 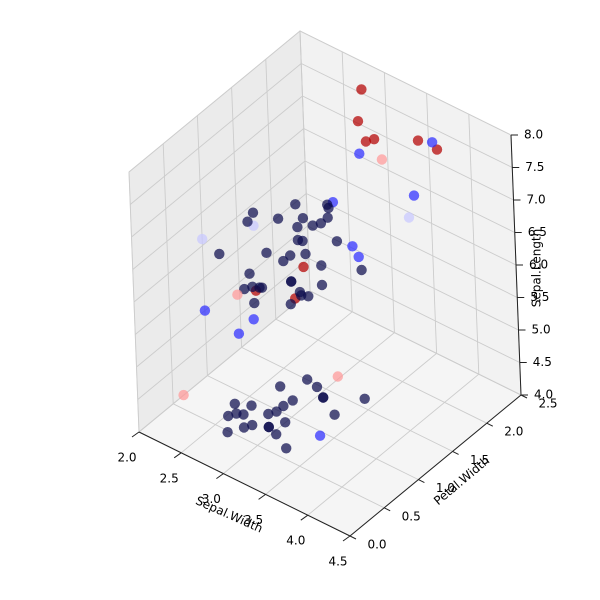 I want to click on y-tick-label: 2.5, so click(x=547, y=404).